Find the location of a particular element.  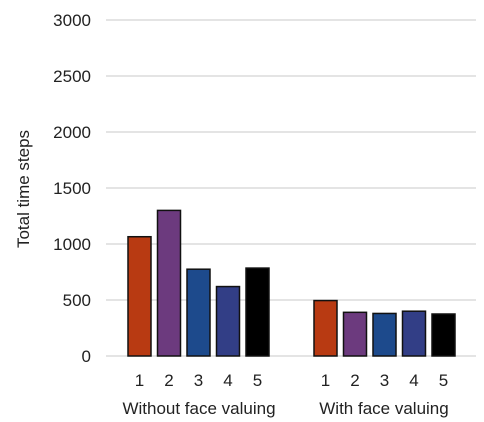

y-tick-labels: 0 500 1000 1500 2000 2500 3000 is located at coordinates (72, 188).